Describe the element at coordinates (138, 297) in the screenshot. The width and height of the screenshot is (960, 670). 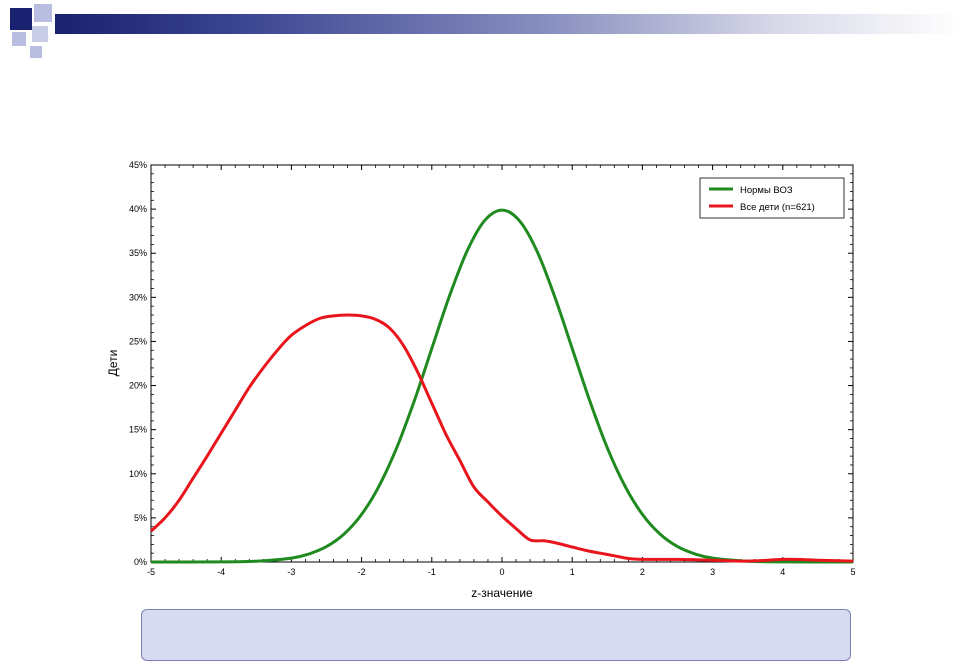
I see `y-tick-label: 30%` at that location.